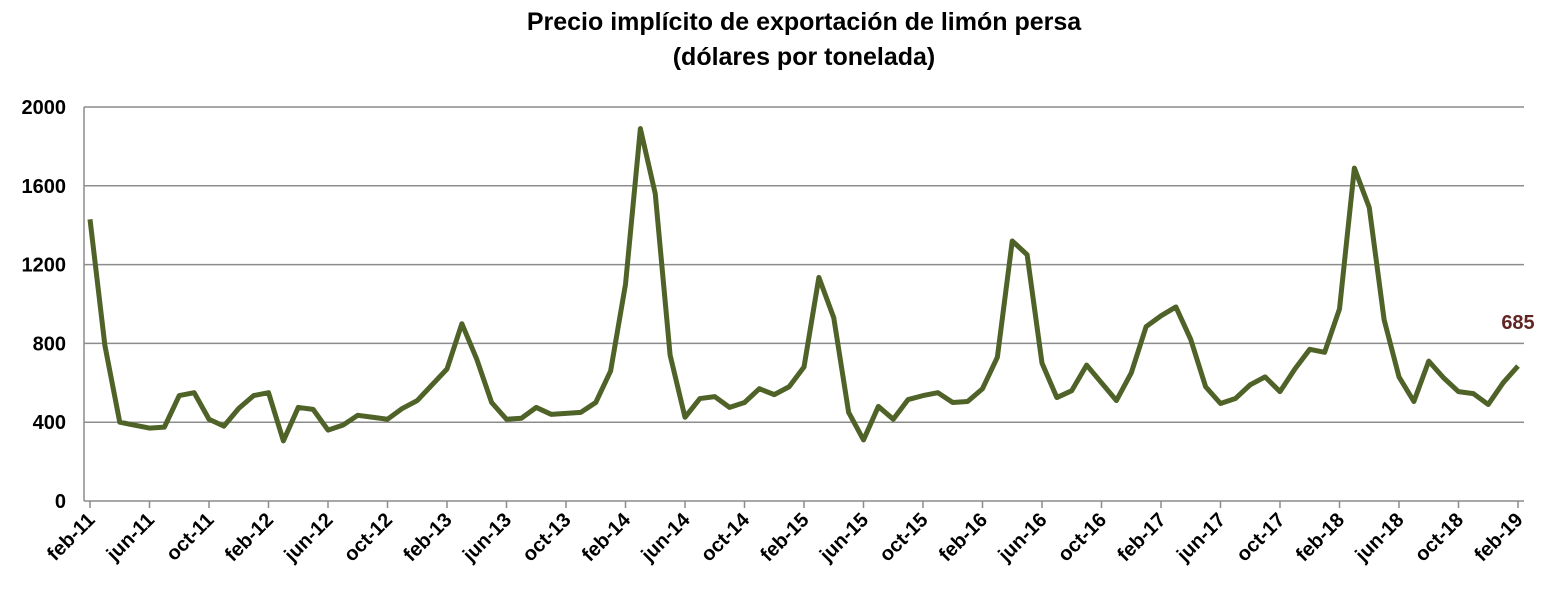 The image size is (1548, 591). Describe the element at coordinates (1023, 538) in the screenshot. I see `x-tick-label: jun-16` at that location.